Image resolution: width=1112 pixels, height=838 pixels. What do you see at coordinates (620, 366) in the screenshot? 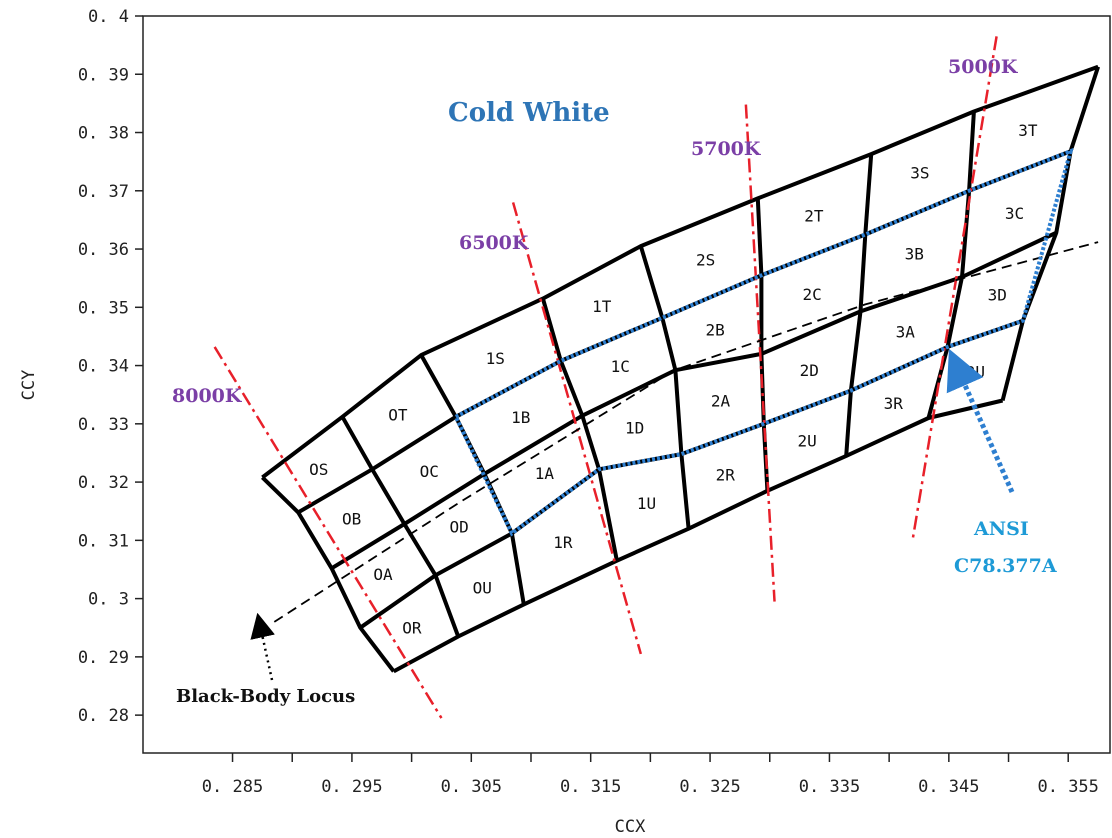
I see `bin-label: 1C` at bounding box center [620, 366].